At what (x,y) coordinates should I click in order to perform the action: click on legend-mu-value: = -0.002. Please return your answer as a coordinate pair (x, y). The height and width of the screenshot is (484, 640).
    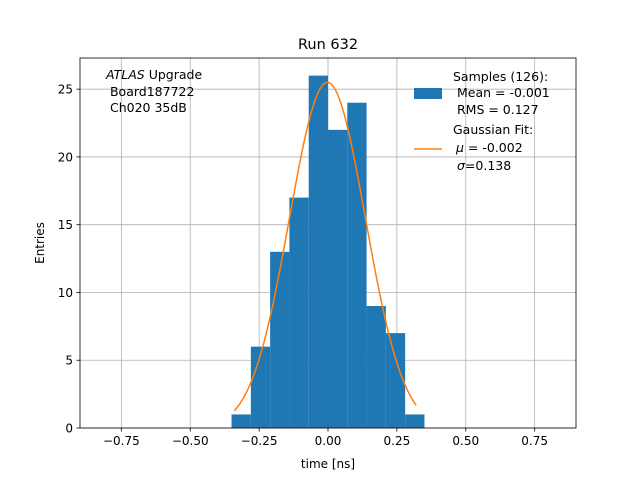
    Looking at the image, I should click on (493, 147).